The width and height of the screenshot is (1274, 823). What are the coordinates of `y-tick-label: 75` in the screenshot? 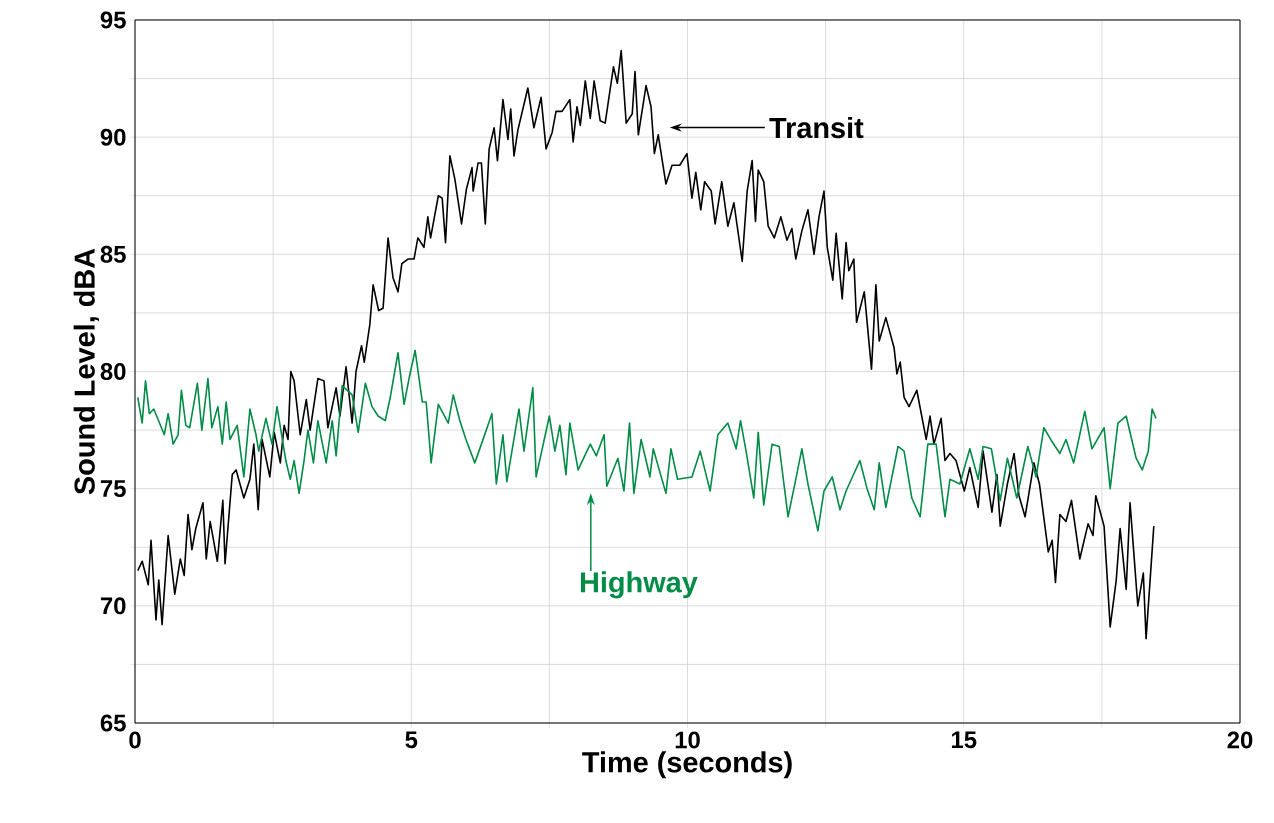 It's located at (113, 489).